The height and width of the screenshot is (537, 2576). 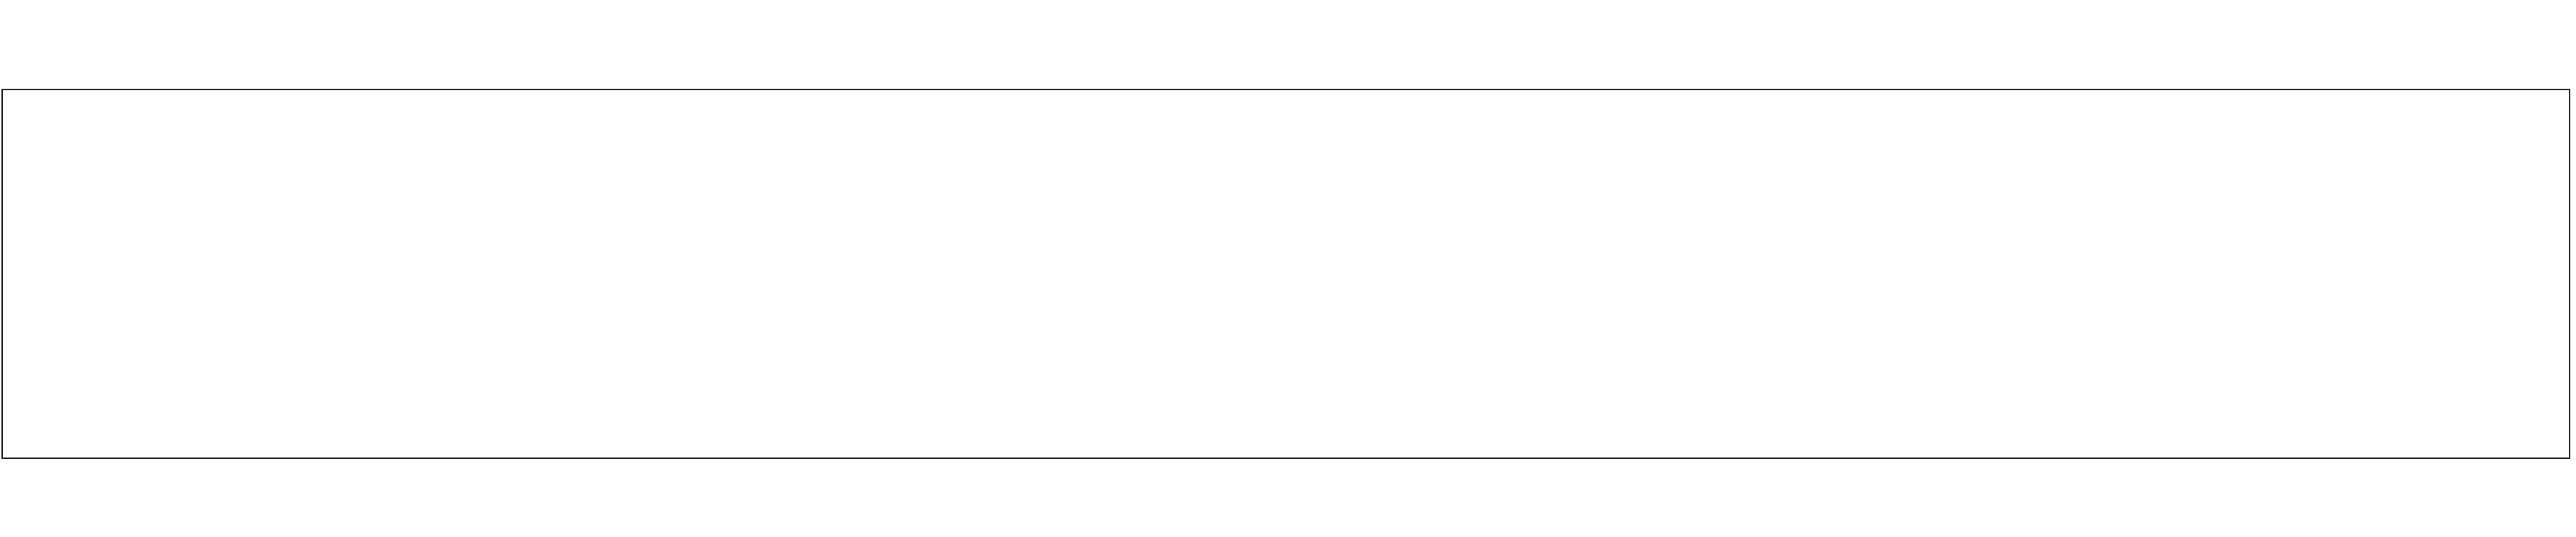 I want to click on gene-label-fmnl2-highlighted, so click(x=813, y=526).